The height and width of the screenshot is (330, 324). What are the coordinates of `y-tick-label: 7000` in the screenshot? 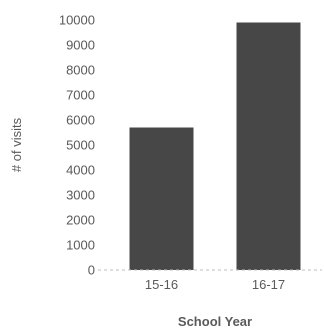 It's located at (80, 95).